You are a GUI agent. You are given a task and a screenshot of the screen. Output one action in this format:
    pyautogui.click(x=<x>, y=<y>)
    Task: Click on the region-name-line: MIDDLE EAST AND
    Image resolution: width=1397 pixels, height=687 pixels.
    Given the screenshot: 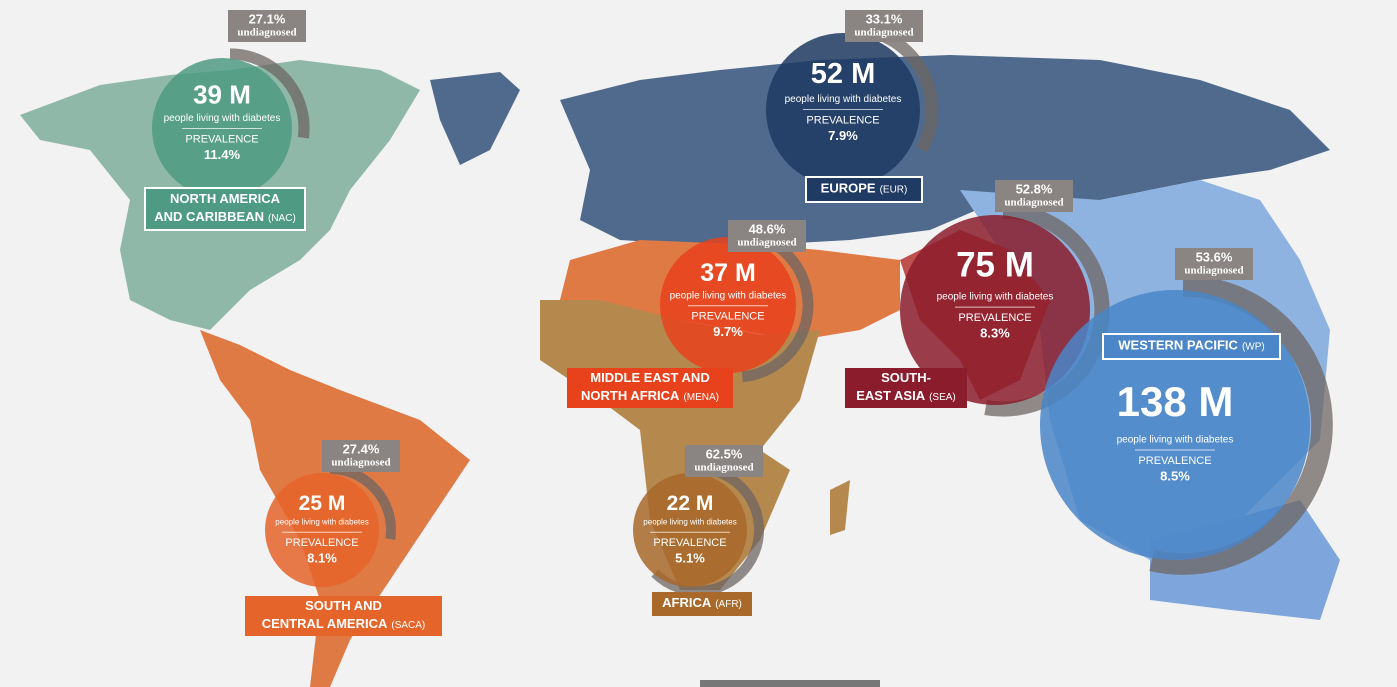 What is the action you would take?
    pyautogui.click(x=649, y=377)
    